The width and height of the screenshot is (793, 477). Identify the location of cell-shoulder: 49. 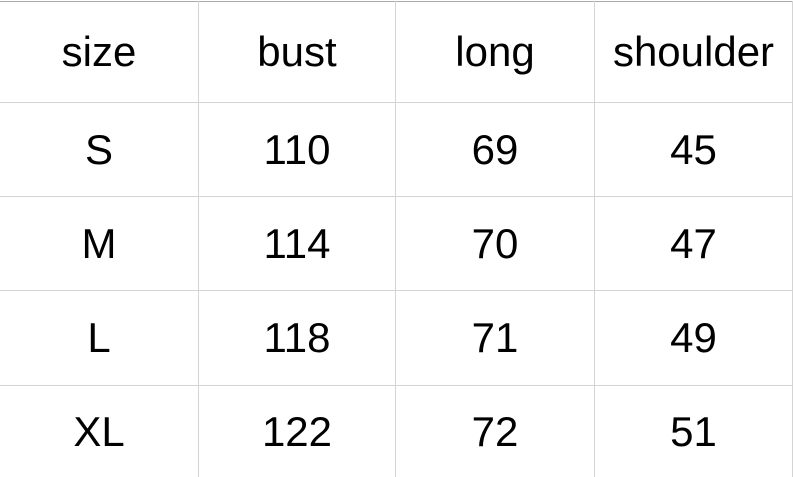
(693, 338).